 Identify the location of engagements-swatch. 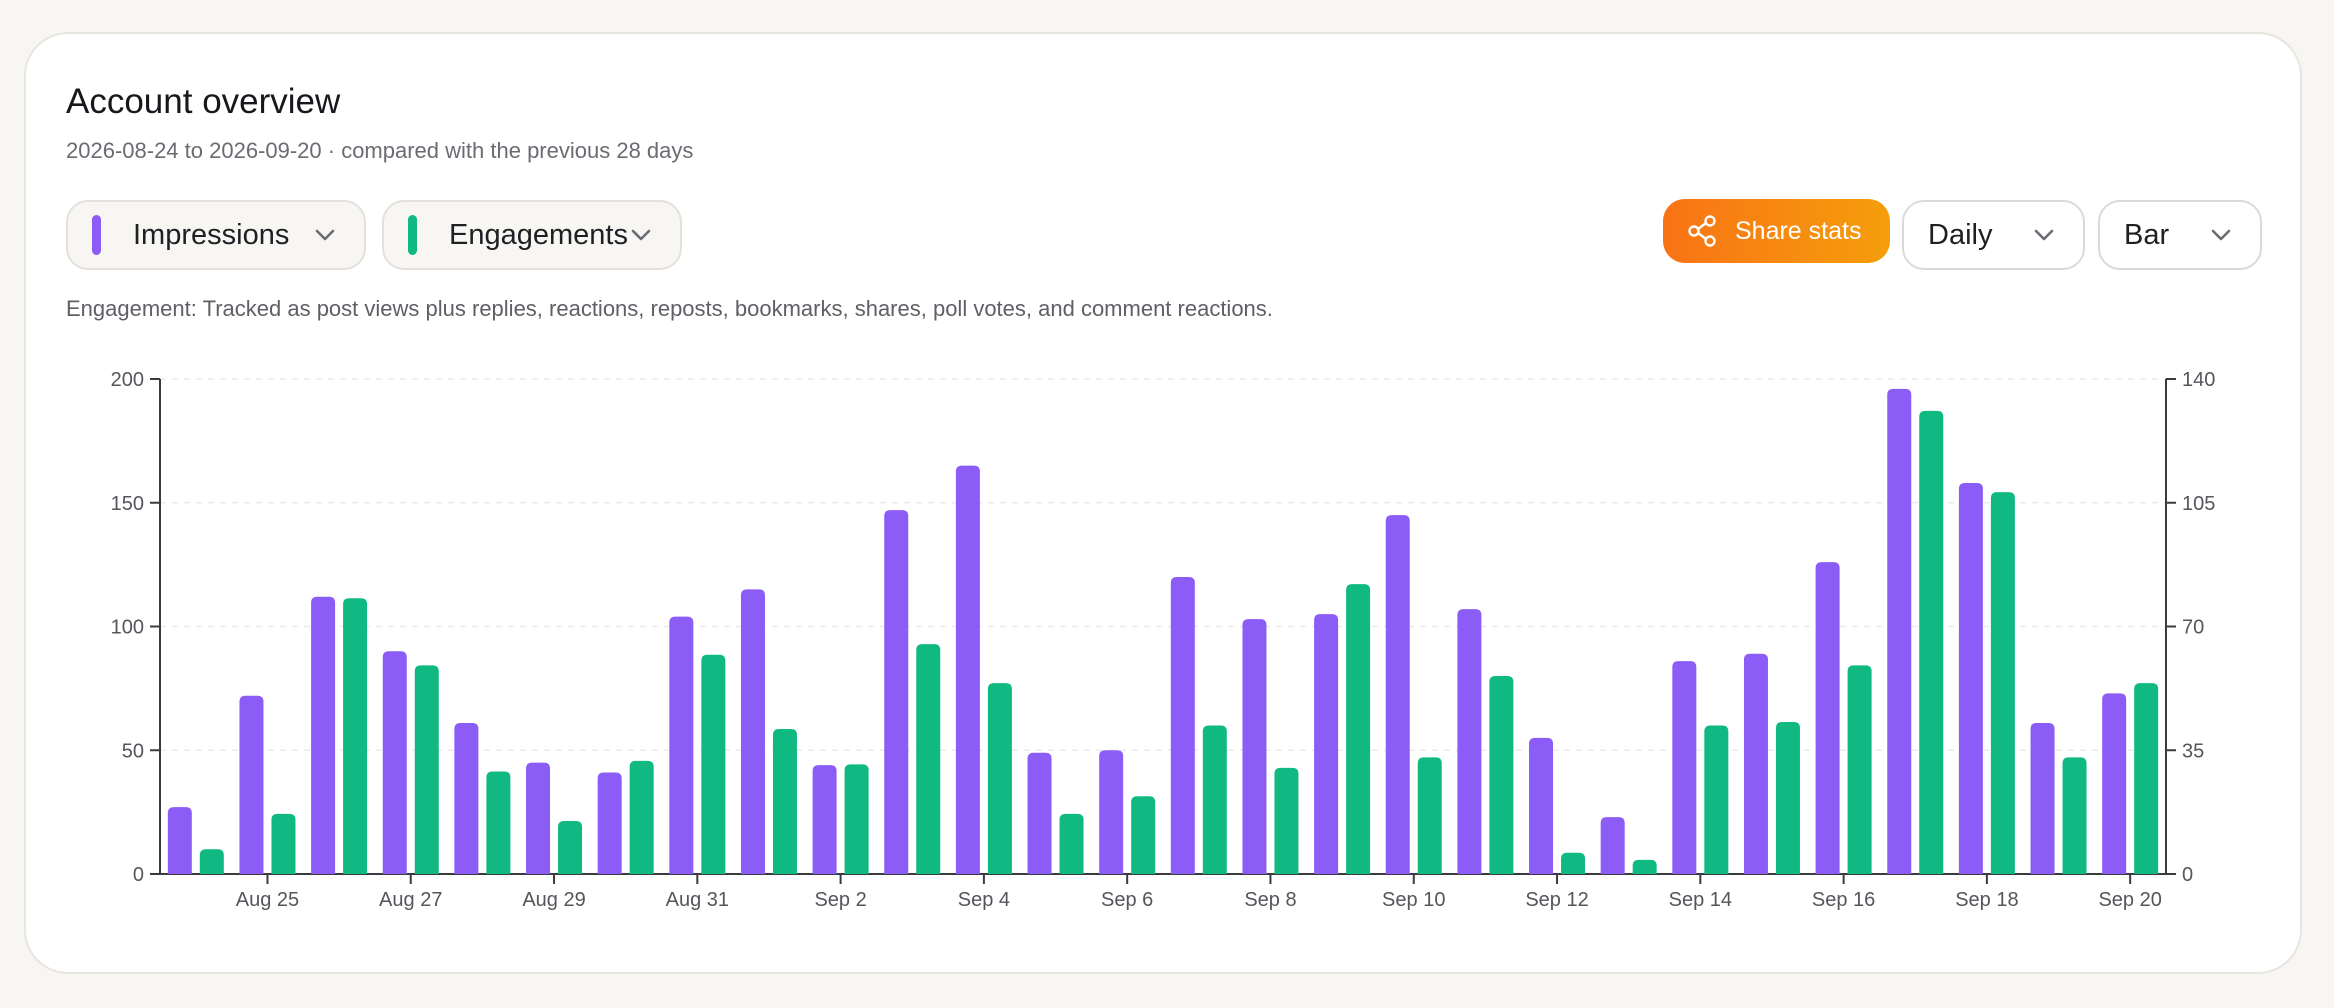
(412, 235).